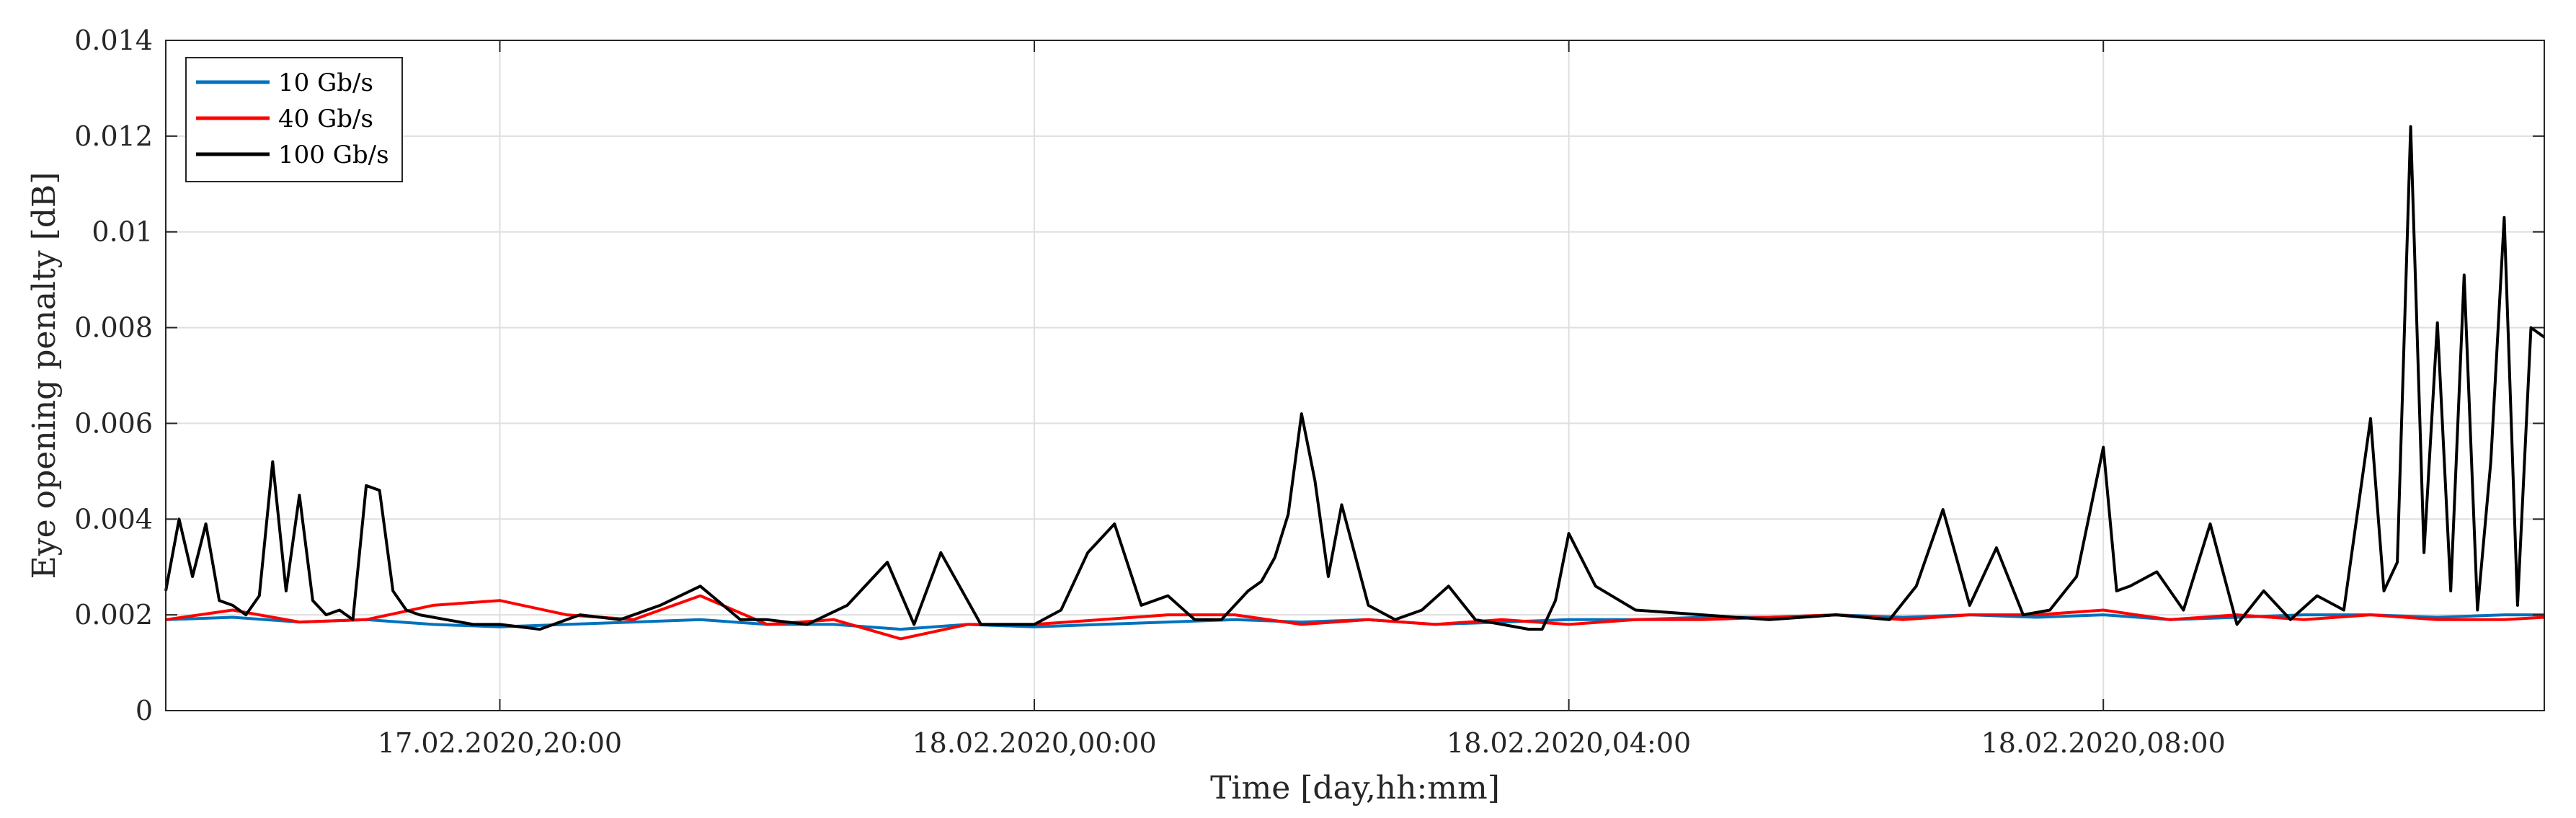 This screenshot has height=818, width=2576. Describe the element at coordinates (325, 82) in the screenshot. I see `legend-entry: 10 Gb/s` at that location.